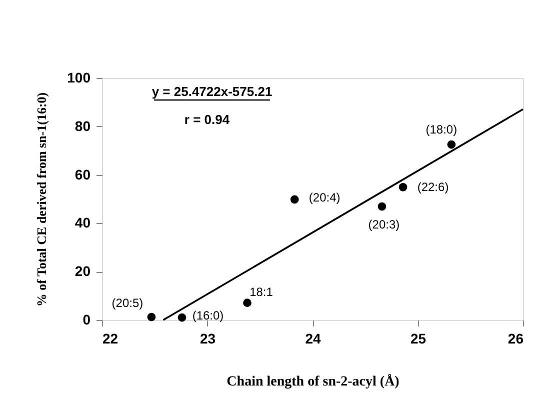 This screenshot has height=403, width=535. I want to click on annotation: (16:0), so click(208, 315).